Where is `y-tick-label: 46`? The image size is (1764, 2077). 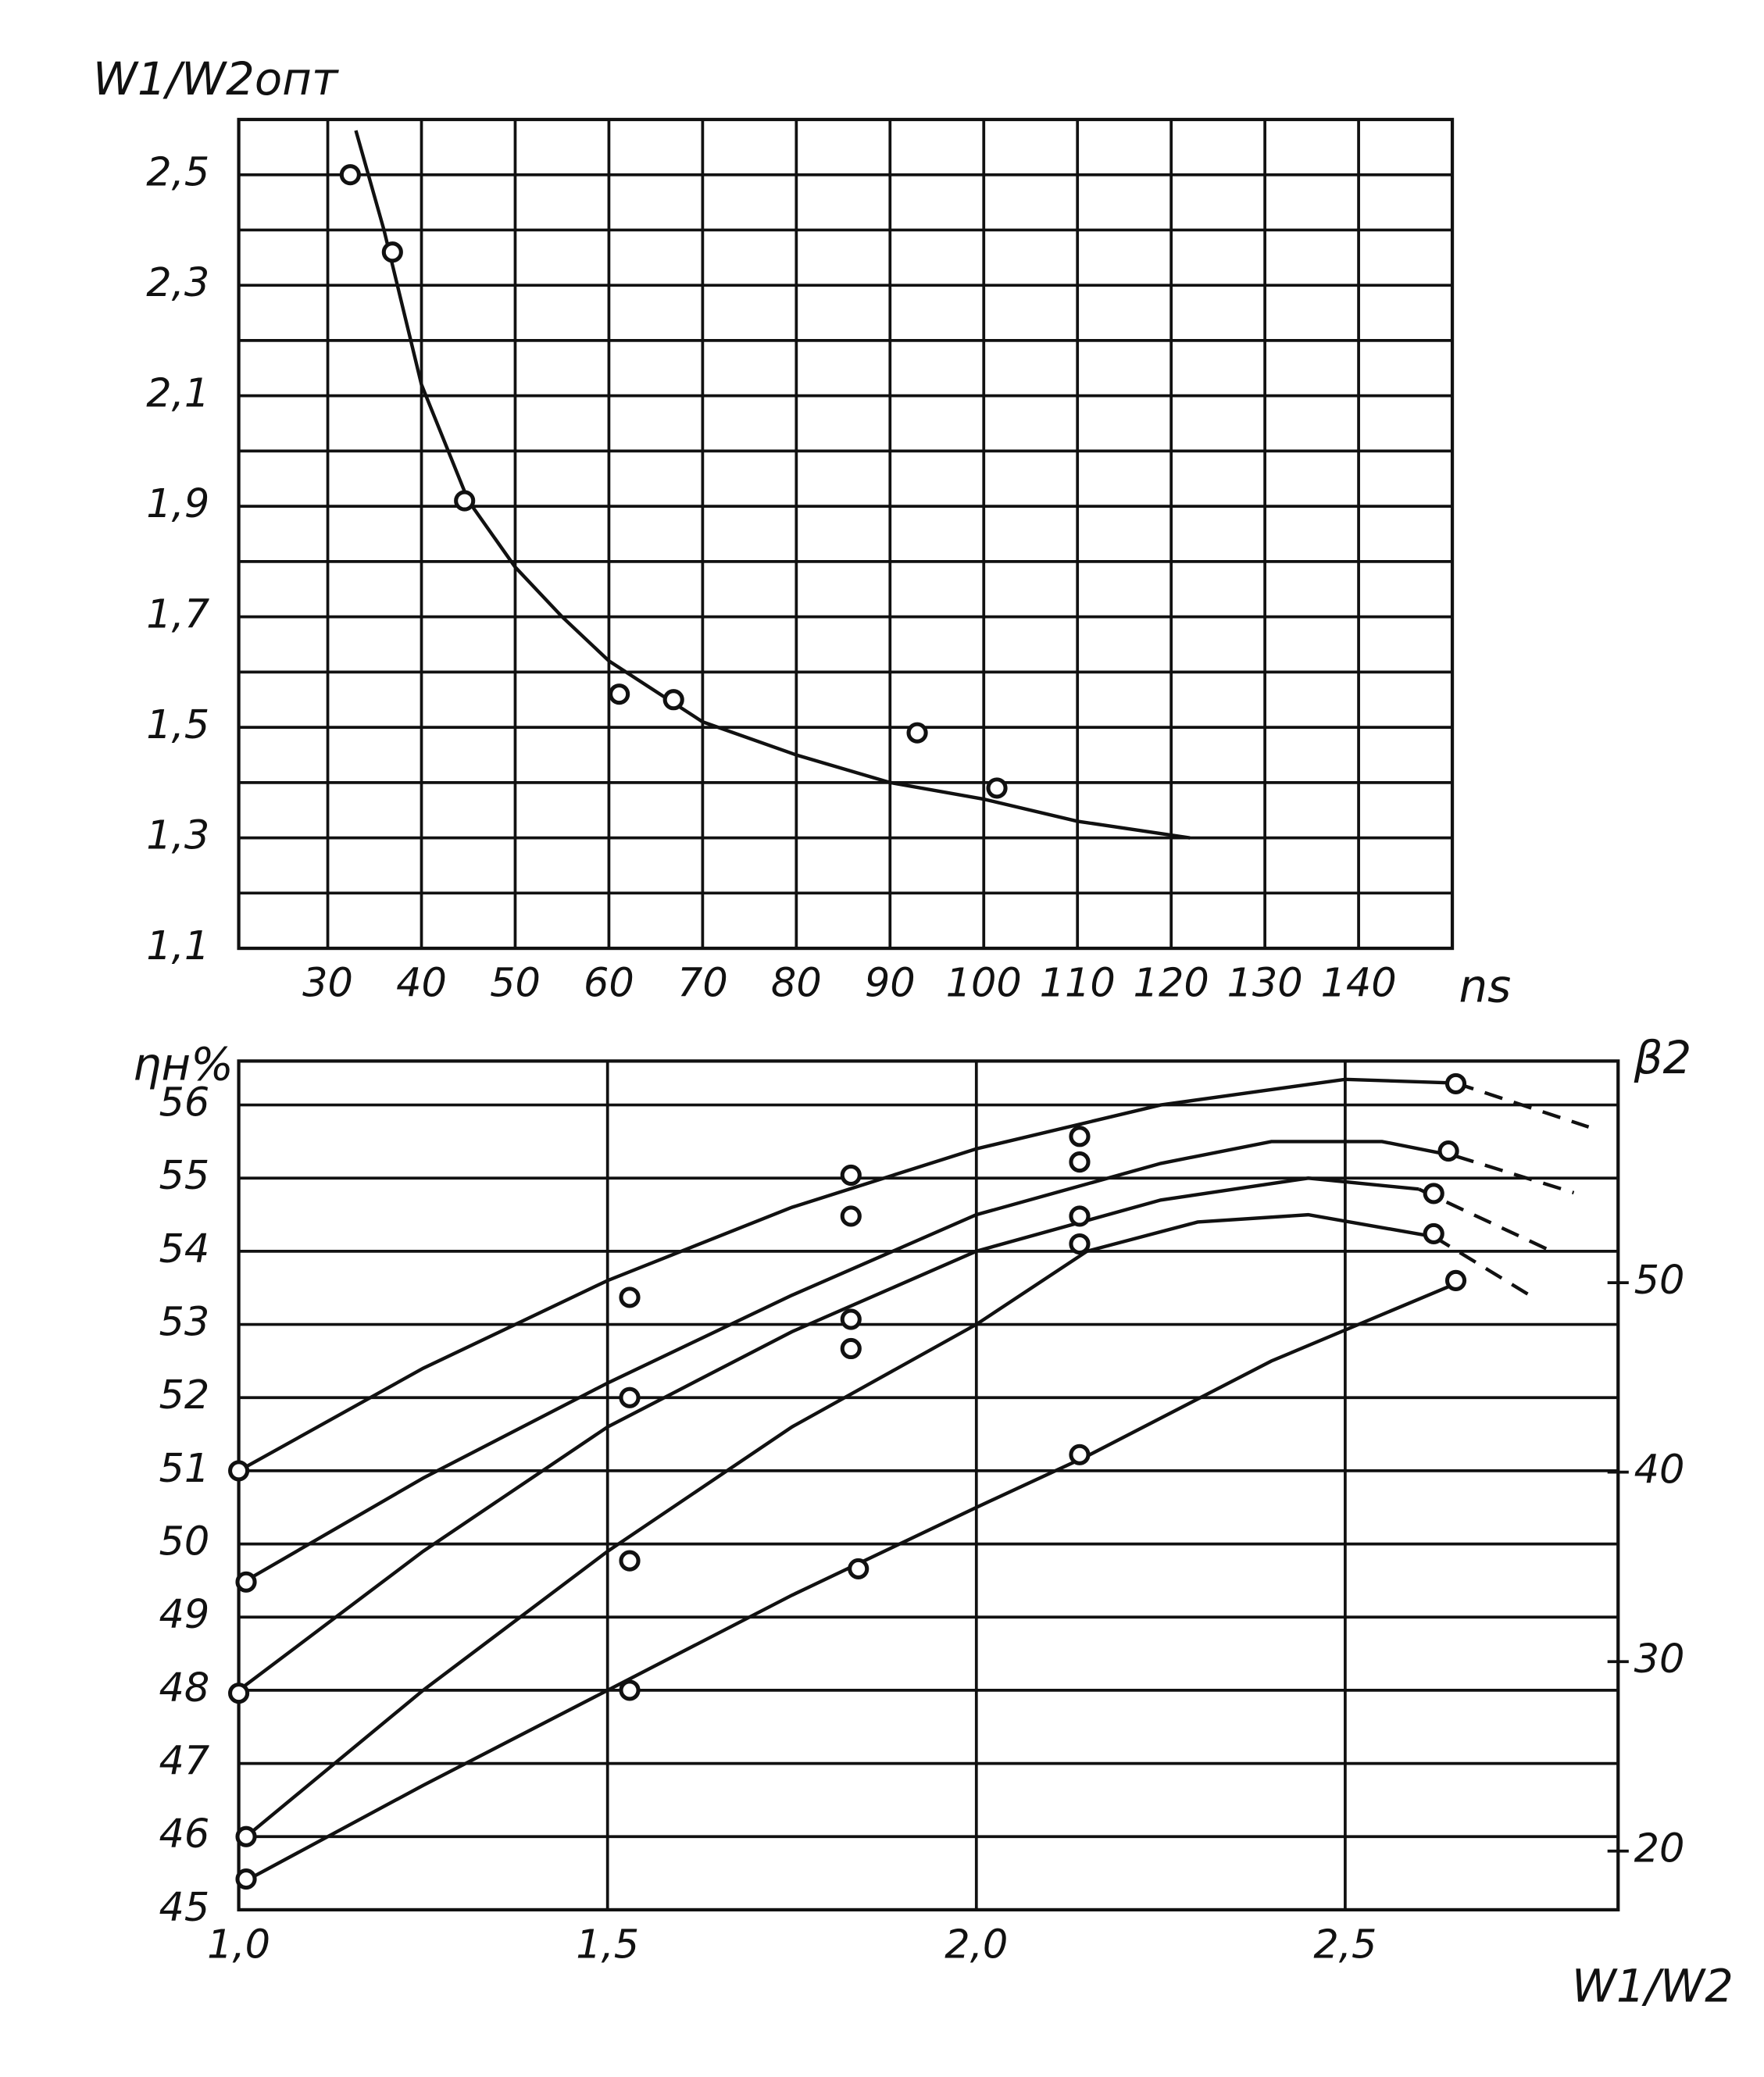
y-tick-label: 46 is located at coordinates (184, 1834).